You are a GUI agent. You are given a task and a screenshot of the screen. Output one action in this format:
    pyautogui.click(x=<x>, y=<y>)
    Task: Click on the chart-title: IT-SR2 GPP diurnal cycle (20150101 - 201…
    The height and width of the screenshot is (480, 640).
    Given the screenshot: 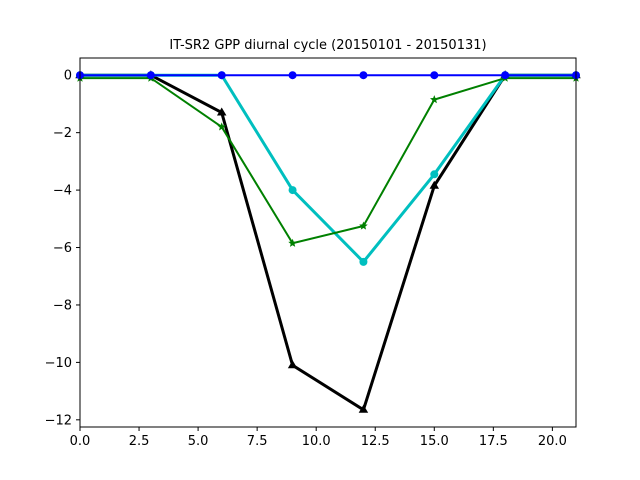 What is the action you would take?
    pyautogui.click(x=327, y=45)
    